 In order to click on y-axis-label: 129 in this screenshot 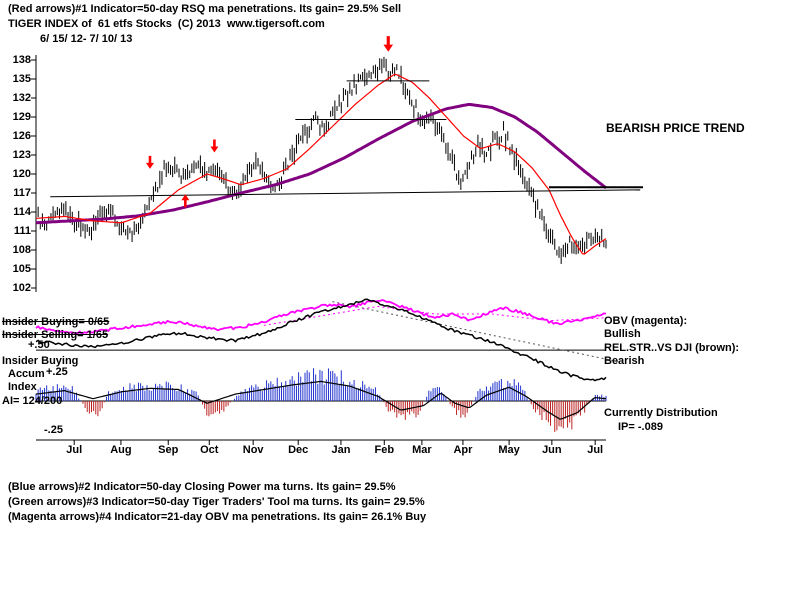, I will do `click(21, 117)`.